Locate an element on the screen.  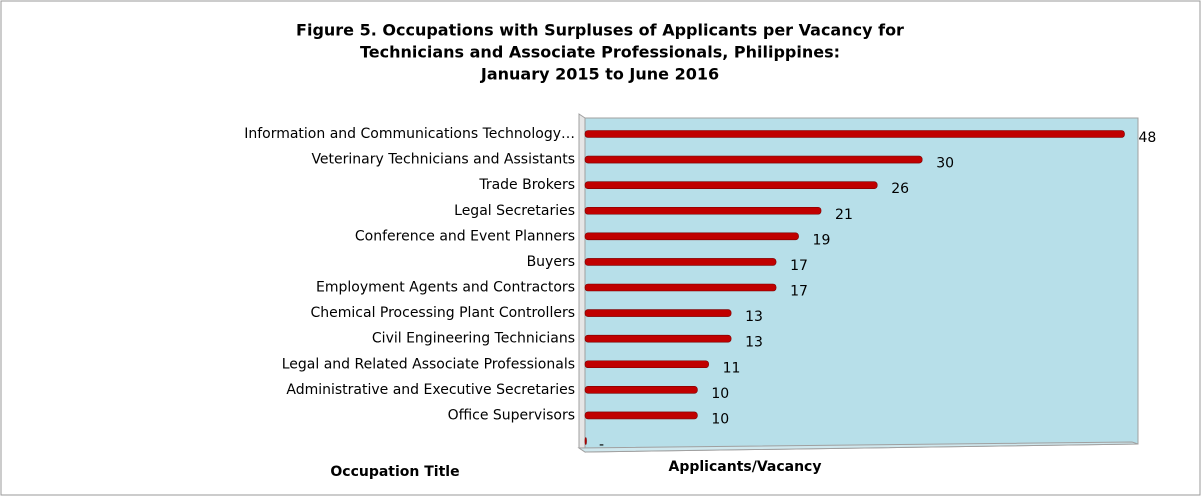
chart-title: January 2015 to June 2016 is located at coordinates (599, 74).